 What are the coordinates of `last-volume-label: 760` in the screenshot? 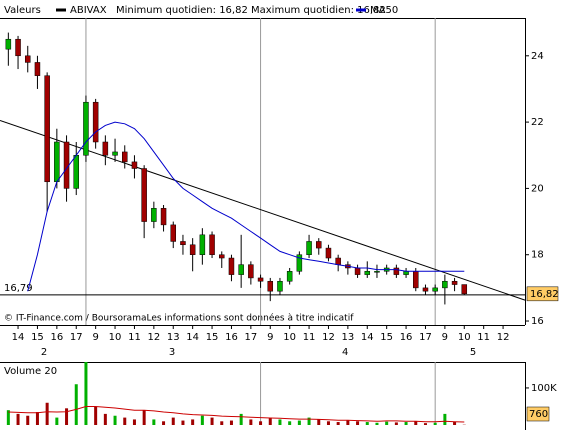 It's located at (538, 414).